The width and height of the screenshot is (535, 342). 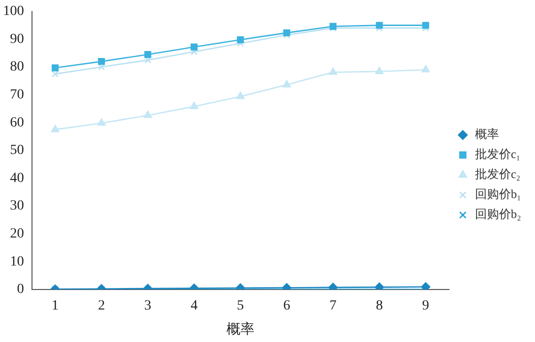 What do you see at coordinates (333, 306) in the screenshot?
I see `x-tick-label: 7` at bounding box center [333, 306].